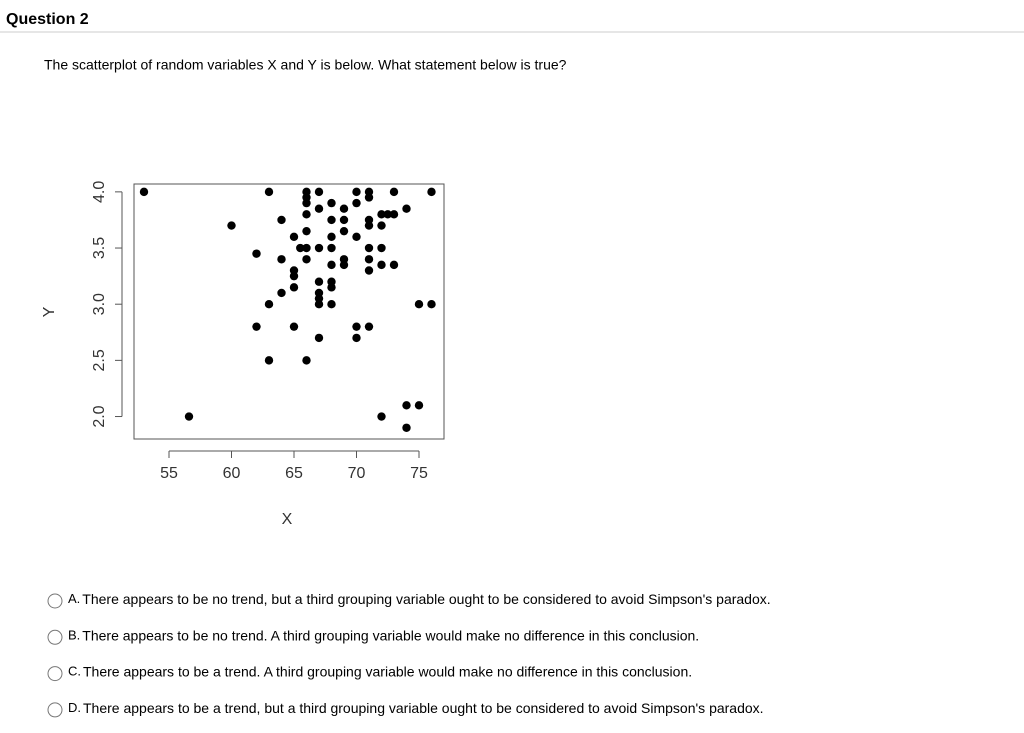 This screenshot has width=1024, height=733. What do you see at coordinates (49, 311) in the screenshot?
I see `y-axis-label: Y` at bounding box center [49, 311].